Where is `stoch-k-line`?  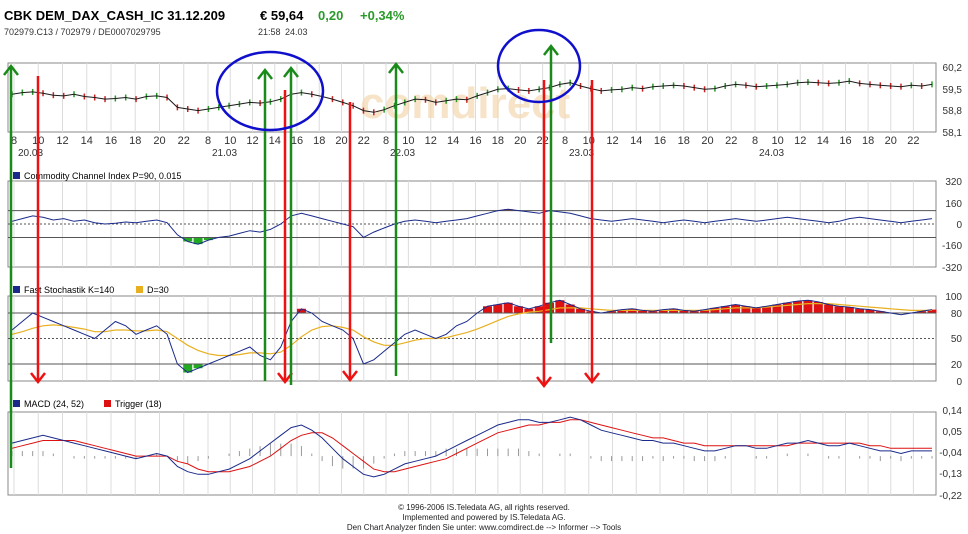
stoch-k-line is located at coordinates (472, 336).